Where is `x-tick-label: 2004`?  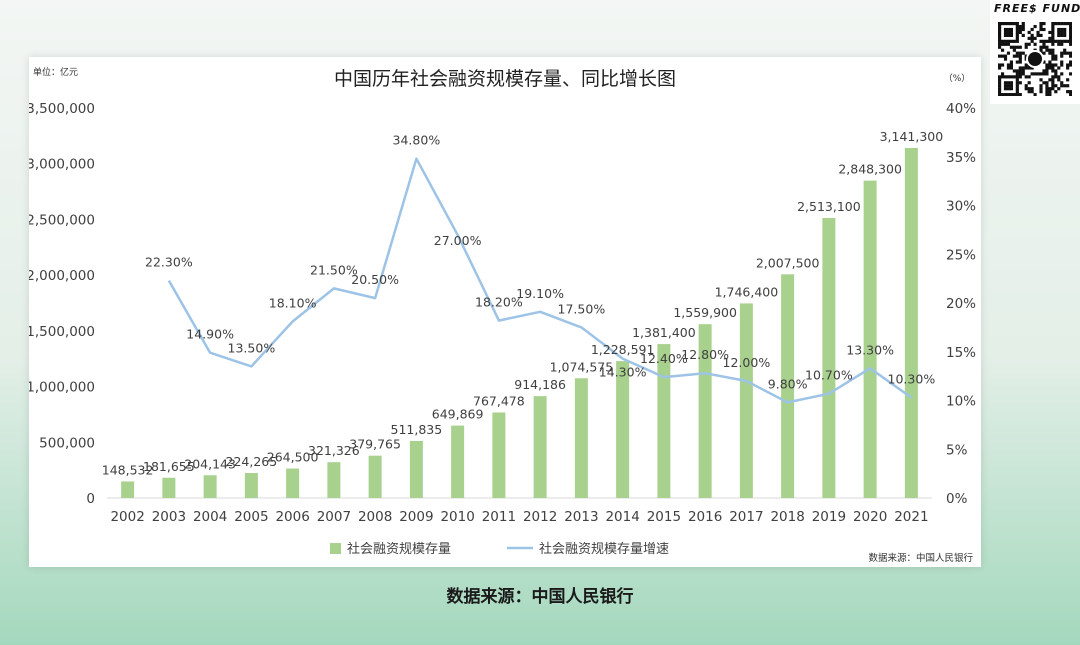 x-tick-label: 2004 is located at coordinates (210, 517).